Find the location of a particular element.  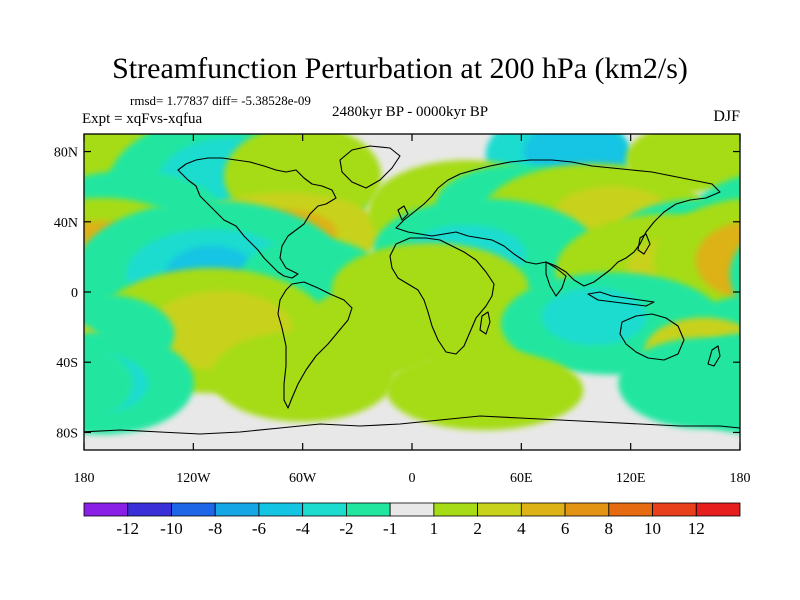

japan-coast is located at coordinates (644, 244).